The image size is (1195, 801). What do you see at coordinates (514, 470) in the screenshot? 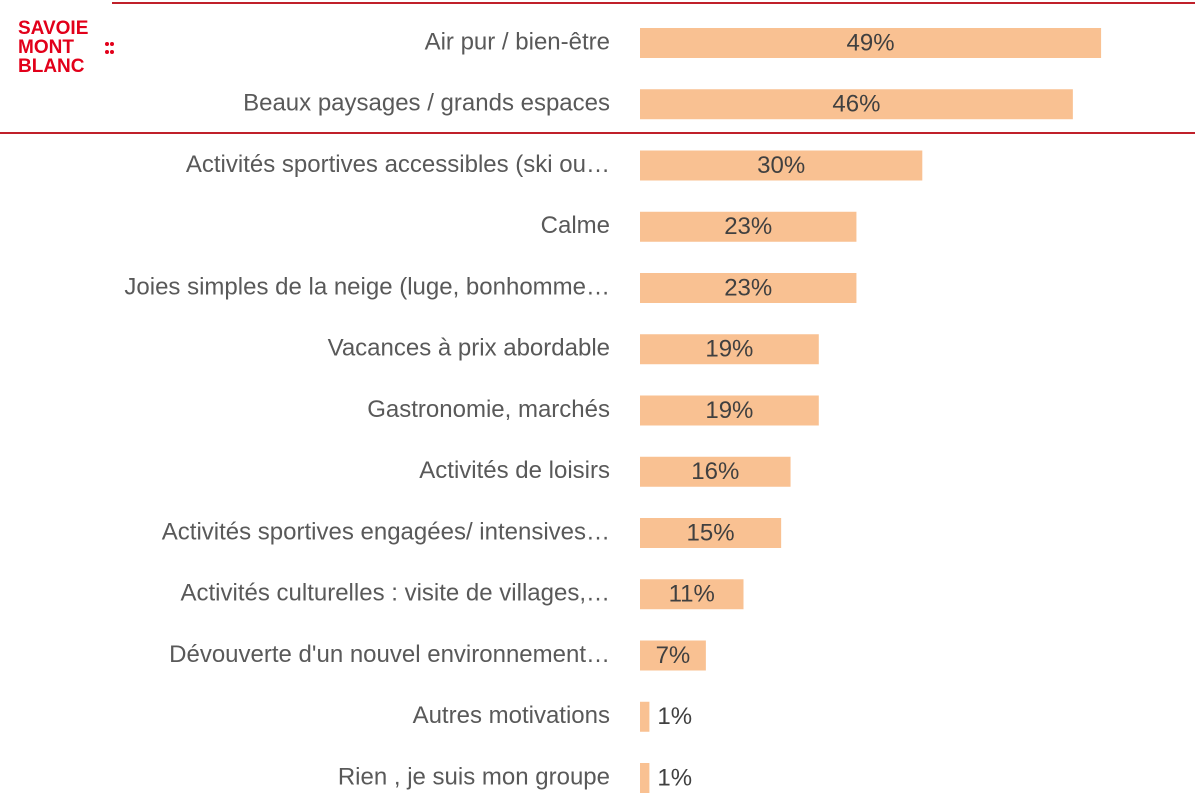
I see `category-label: Activités de loisirs` at bounding box center [514, 470].